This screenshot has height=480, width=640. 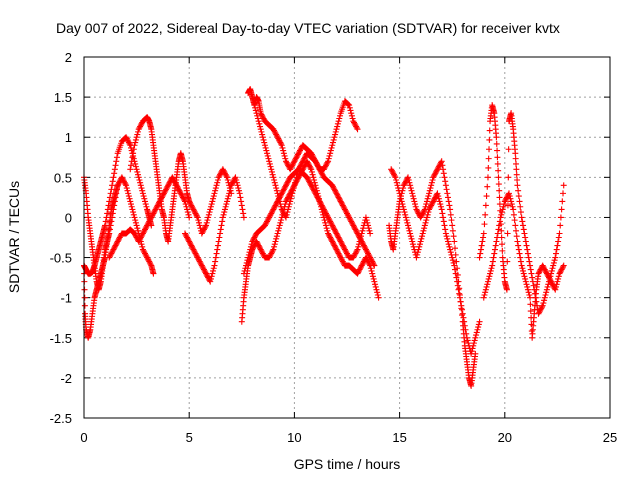 What do you see at coordinates (61, 258) in the screenshot?
I see `y-tick-label: -0.5` at bounding box center [61, 258].